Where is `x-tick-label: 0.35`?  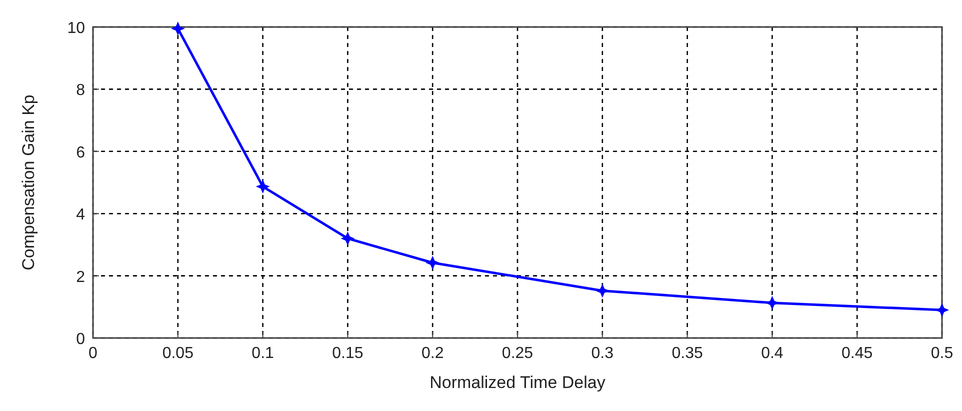 x-tick-label: 0.35 is located at coordinates (687, 353).